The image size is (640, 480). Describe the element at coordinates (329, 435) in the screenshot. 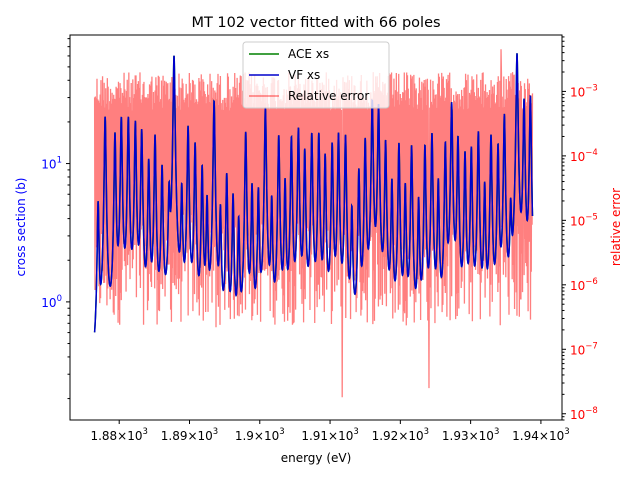

I see `x-tick-label: 1.91×103` at that location.